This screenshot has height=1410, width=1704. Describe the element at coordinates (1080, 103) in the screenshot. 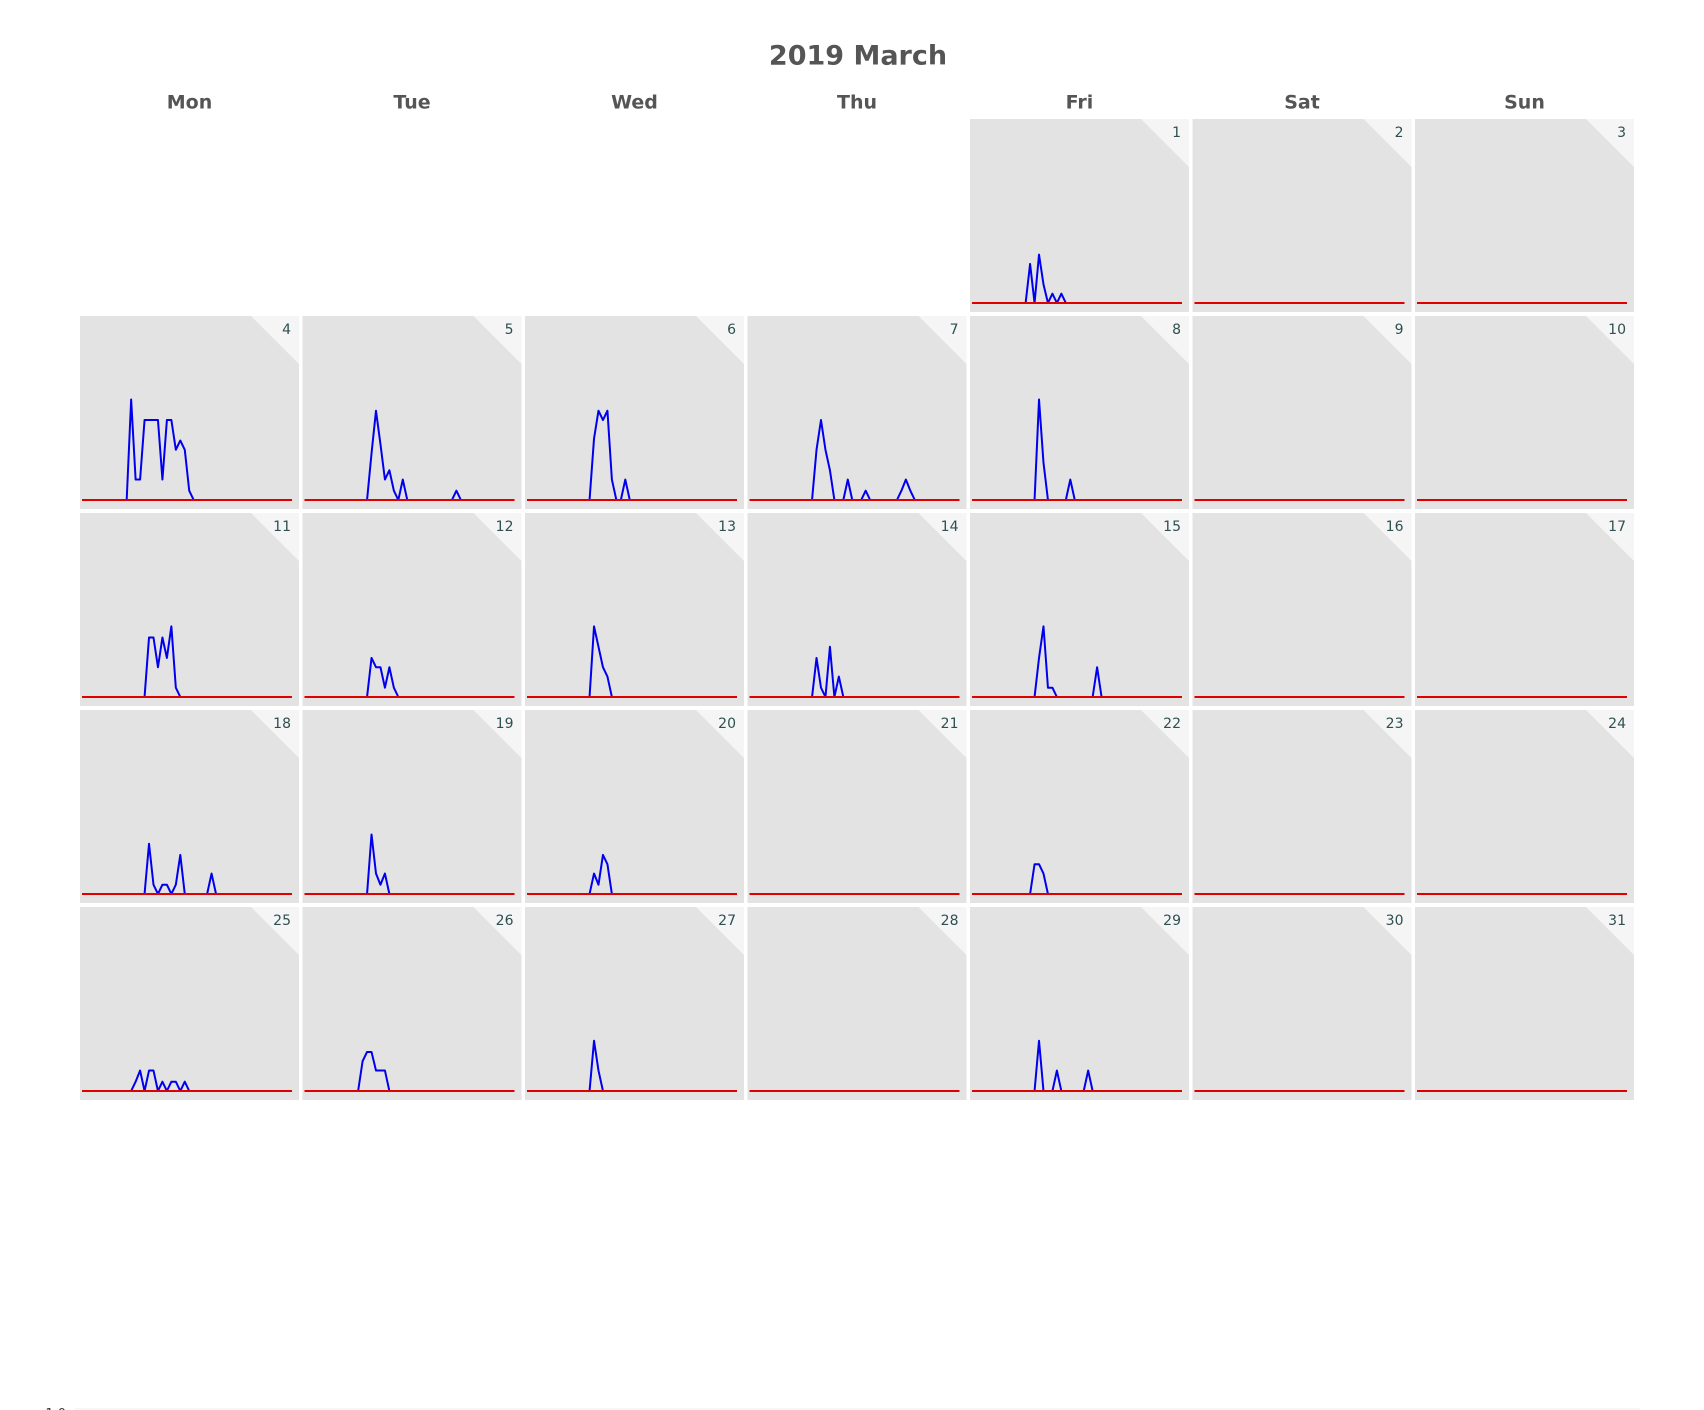

I see `weekday-header: Fri` at that location.